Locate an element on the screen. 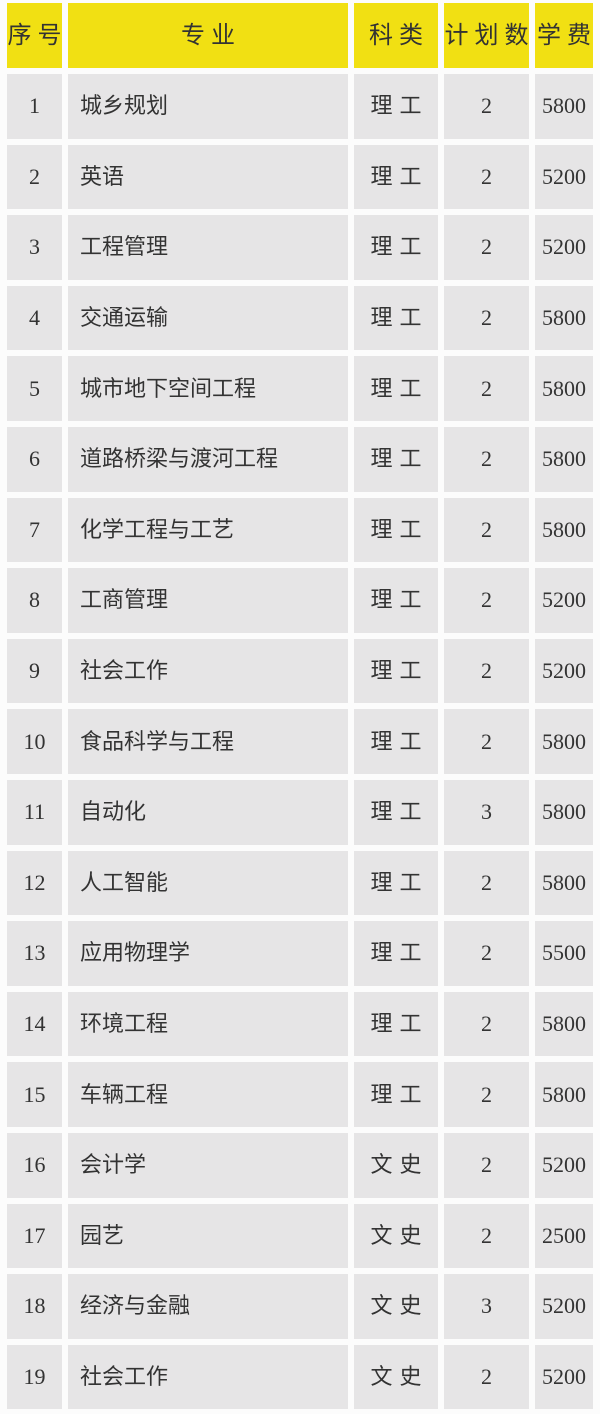 This screenshot has height=1414, width=600. tuition-cell: 2500 is located at coordinates (564, 1236).